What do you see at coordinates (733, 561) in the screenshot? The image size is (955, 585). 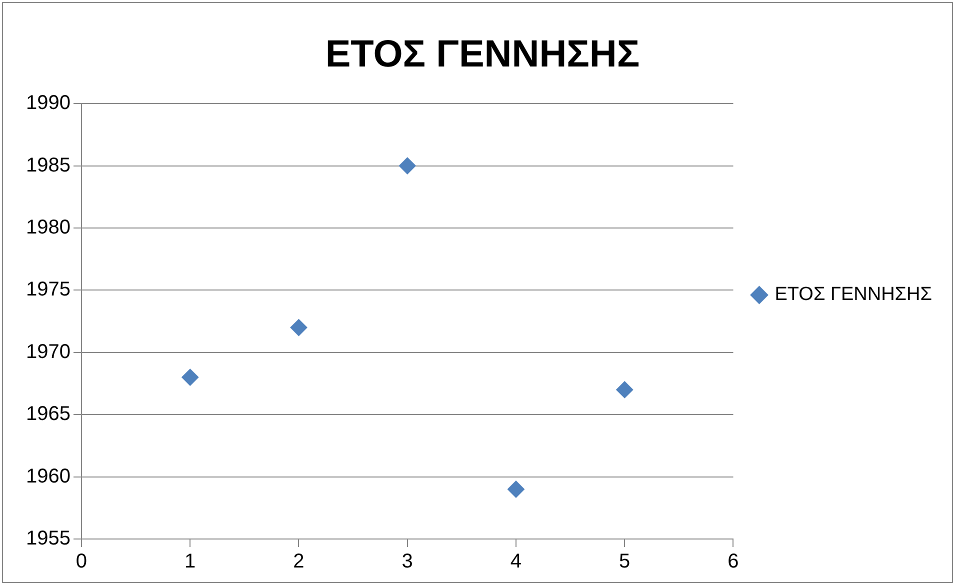 I see `x-tick-label: 6` at bounding box center [733, 561].